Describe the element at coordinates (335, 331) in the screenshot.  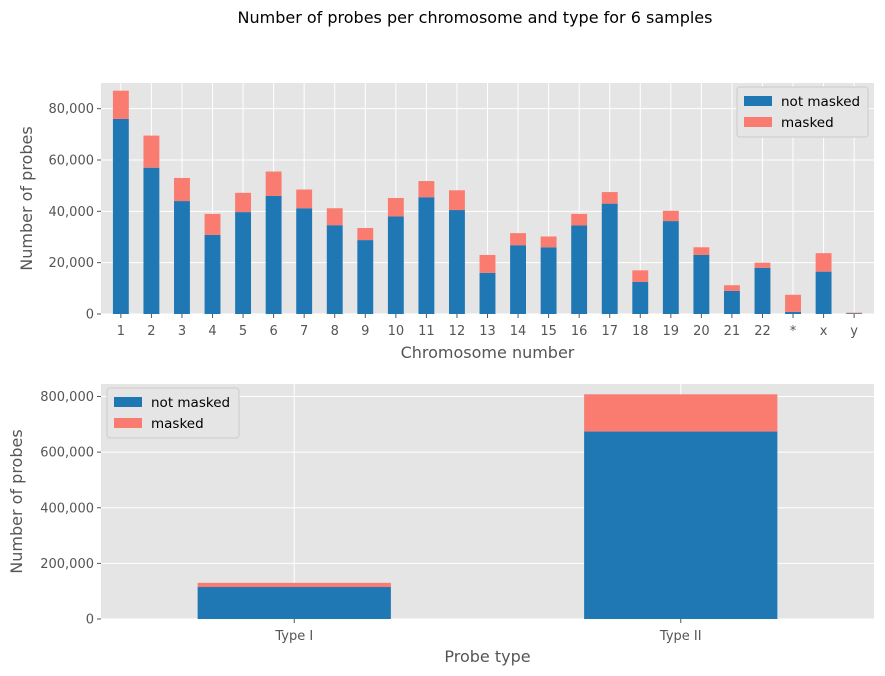
I see `x-tick-label: 8` at that location.